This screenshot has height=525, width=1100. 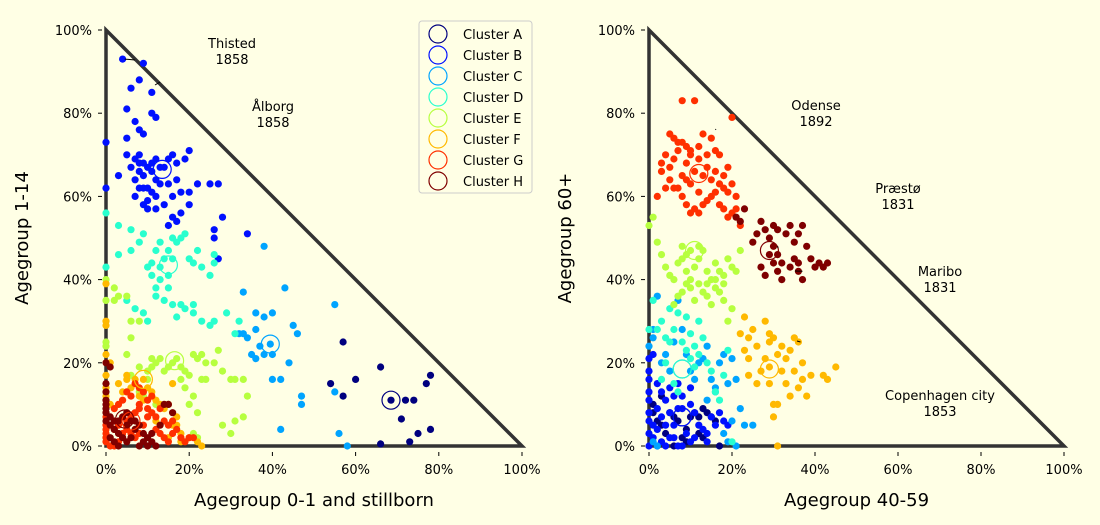 What do you see at coordinates (565, 238) in the screenshot?
I see `y-axis-label: Agegroup 60+` at bounding box center [565, 238].